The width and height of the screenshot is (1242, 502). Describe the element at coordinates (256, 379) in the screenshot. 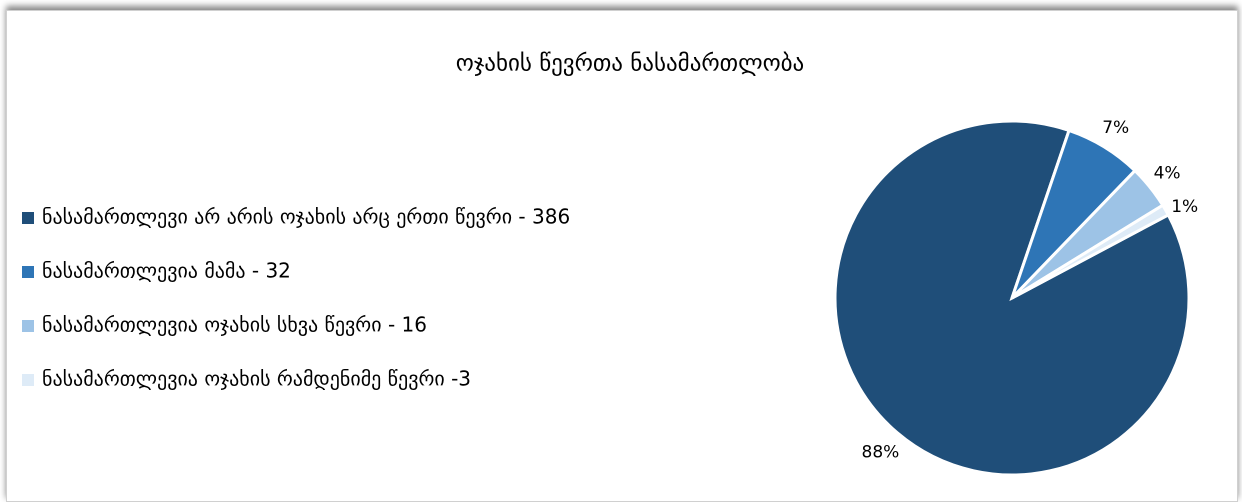

I see `legend-label: ნასამართლევია ოჯახის რამდენიმე წევრი -3` at that location.